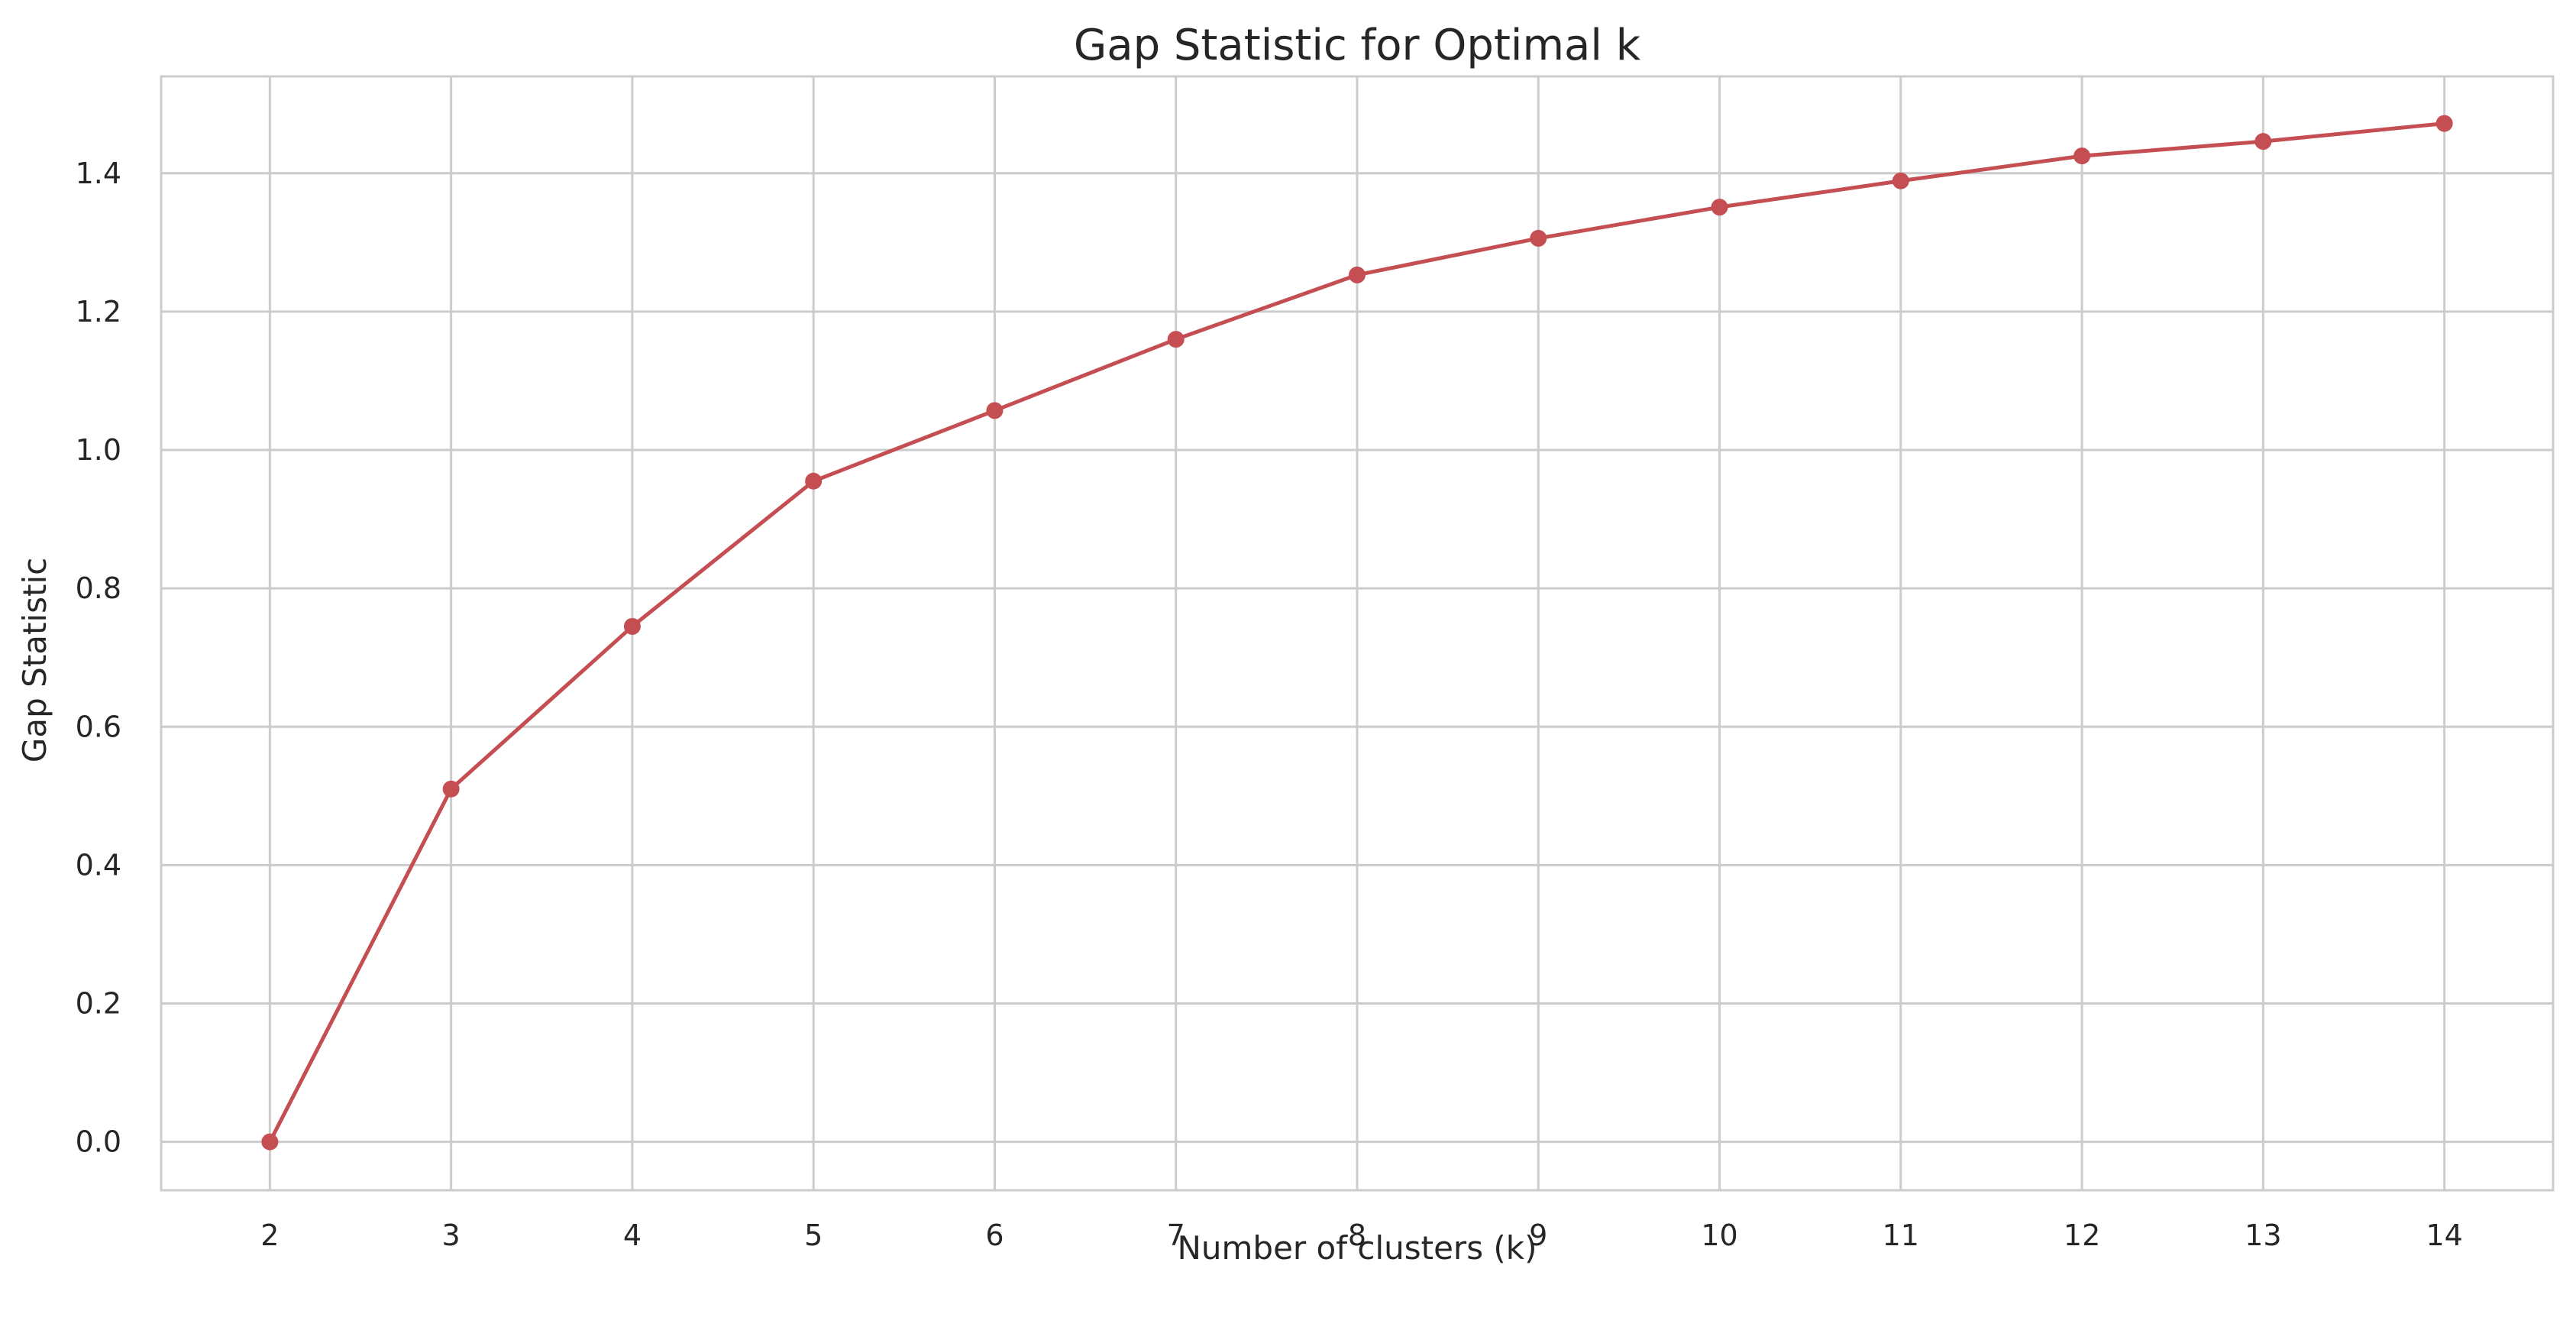 This screenshot has height=1340, width=2576. What do you see at coordinates (1176, 1235) in the screenshot?
I see `x-tick-label: 7` at bounding box center [1176, 1235].